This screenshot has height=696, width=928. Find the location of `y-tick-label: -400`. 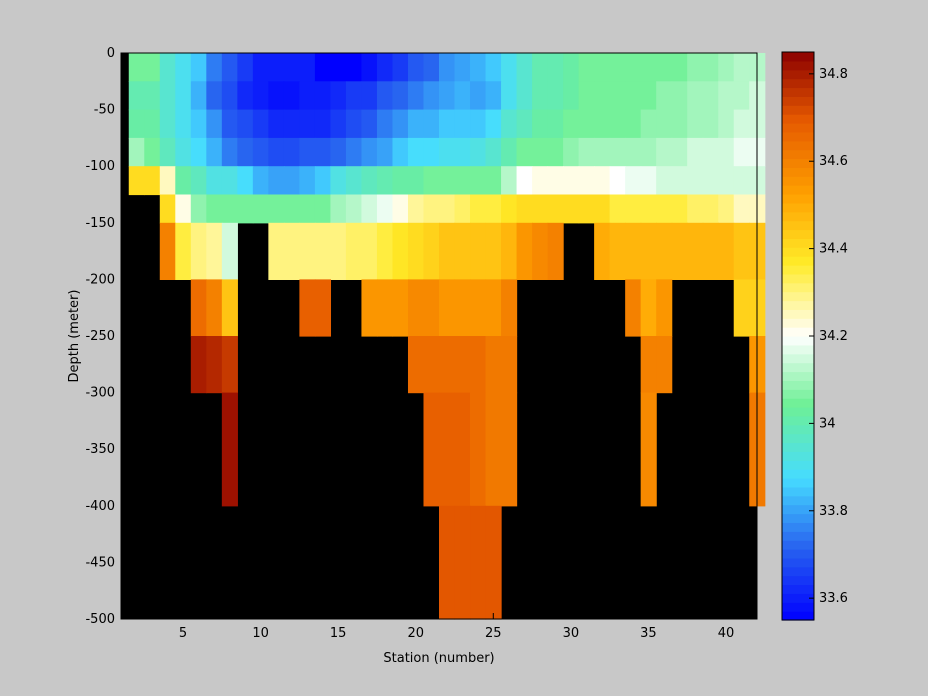

y-tick-label: -400 is located at coordinates (100, 506).